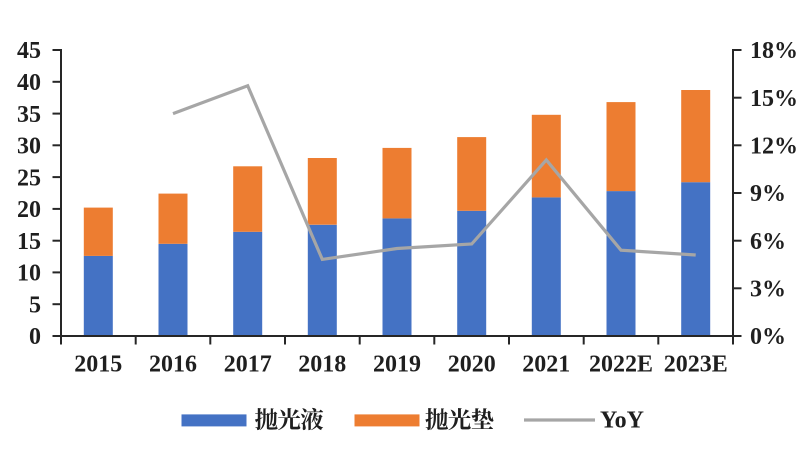  Describe the element at coordinates (29, 274) in the screenshot. I see `svg-text: 10` at that location.